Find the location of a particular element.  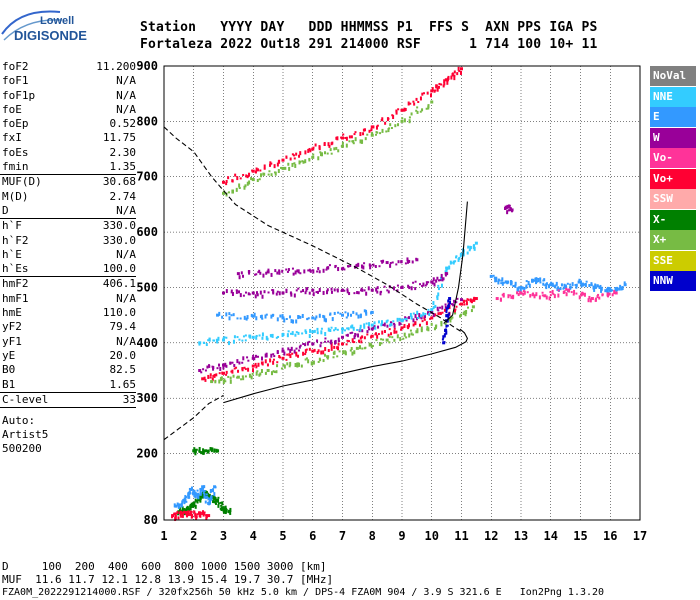

param-row: foE N/A is located at coordinates (70, 110).